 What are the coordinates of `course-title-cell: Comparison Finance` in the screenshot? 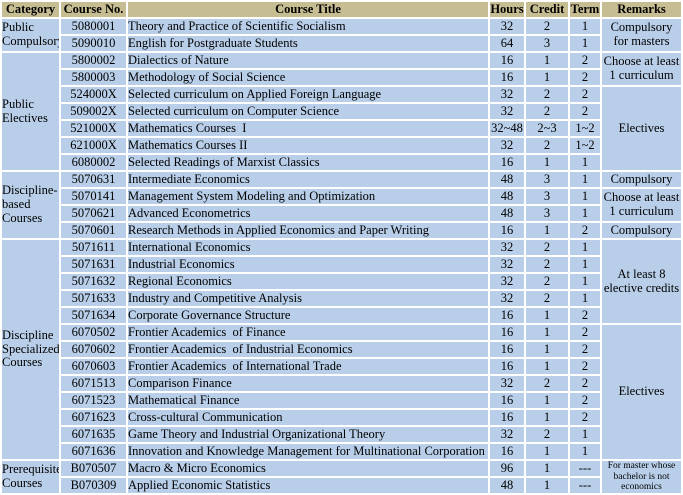 It's located at (308, 383).